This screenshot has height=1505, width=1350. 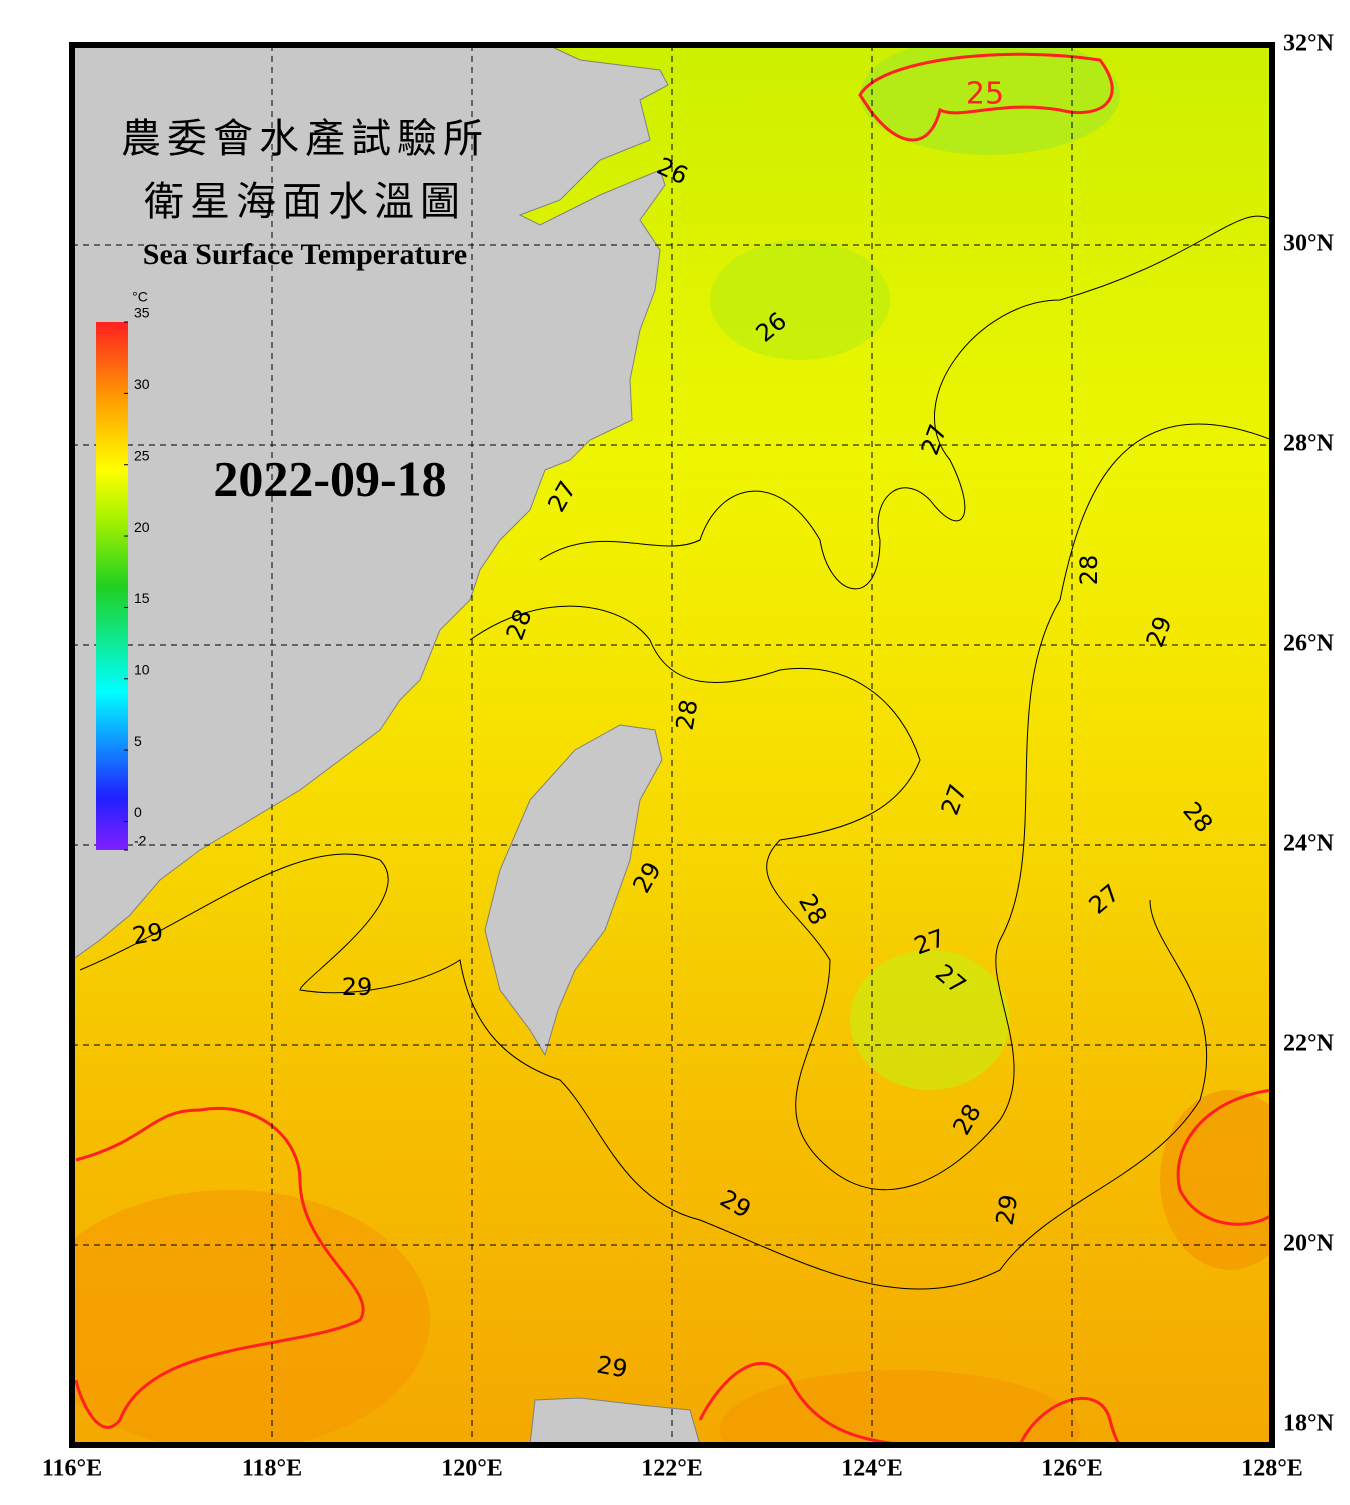 What do you see at coordinates (1309, 1244) in the screenshot?
I see `lat-label: 20°N` at bounding box center [1309, 1244].